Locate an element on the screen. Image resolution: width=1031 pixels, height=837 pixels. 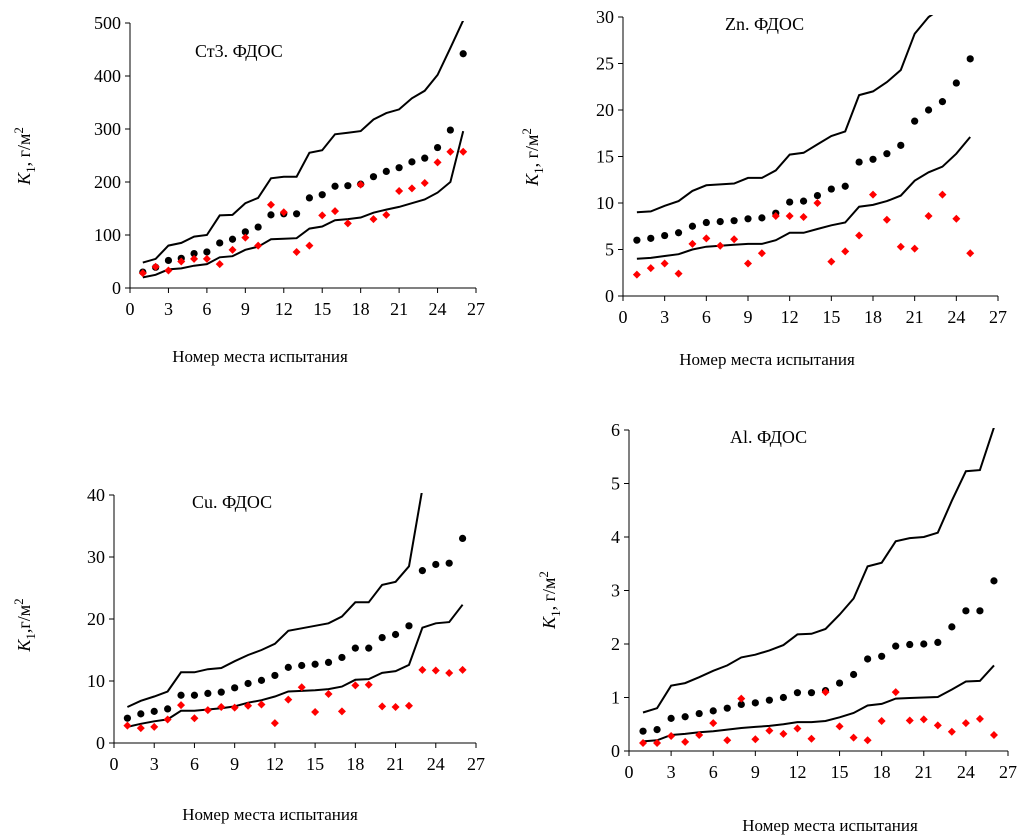
y-tick-label: 500 is located at coordinates (107, 23).